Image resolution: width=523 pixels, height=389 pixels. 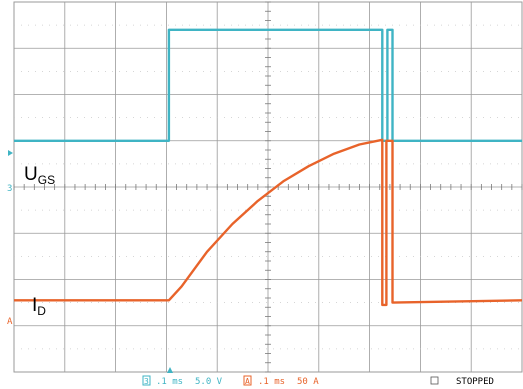 What do you see at coordinates (170, 370) in the screenshot?
I see `trigger-position-arrow` at bounding box center [170, 370].